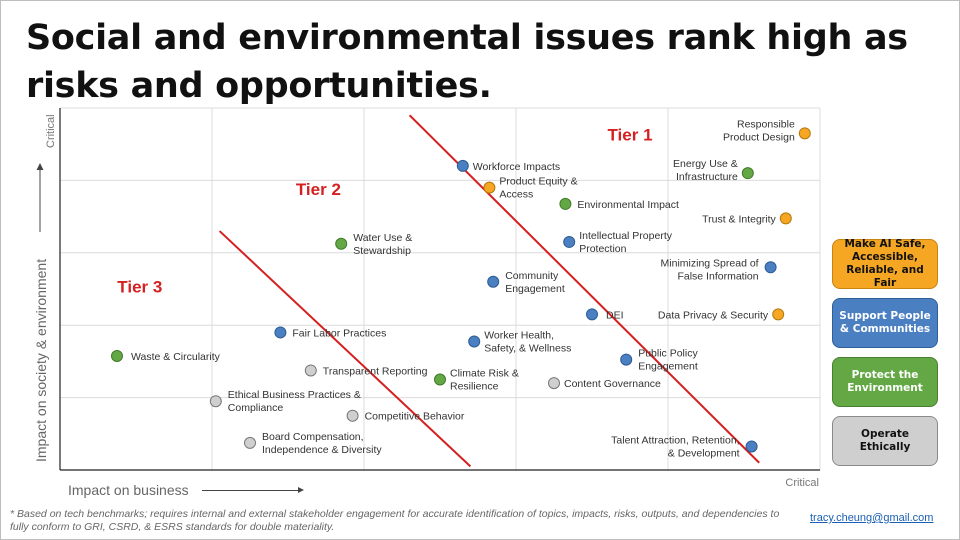  Describe the element at coordinates (484, 380) in the screenshot. I see `data-point-label: Climate Risk & Resilience` at that location.